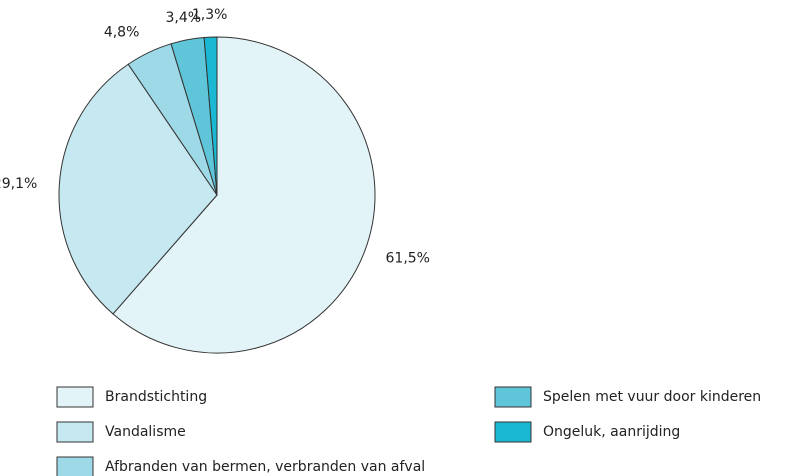  I want to click on legend-label: Ongeluk, aanrijding, so click(611, 432).